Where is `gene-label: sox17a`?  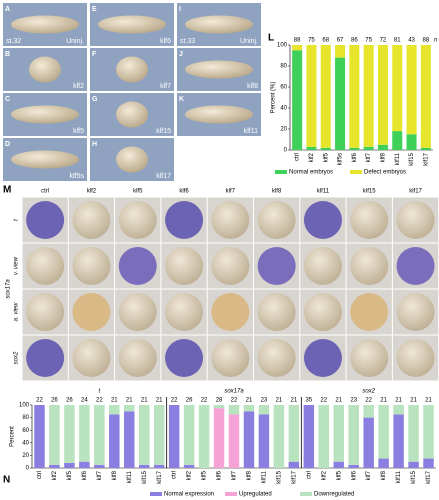
gene-label: sox17a is located at coordinates (9, 289).